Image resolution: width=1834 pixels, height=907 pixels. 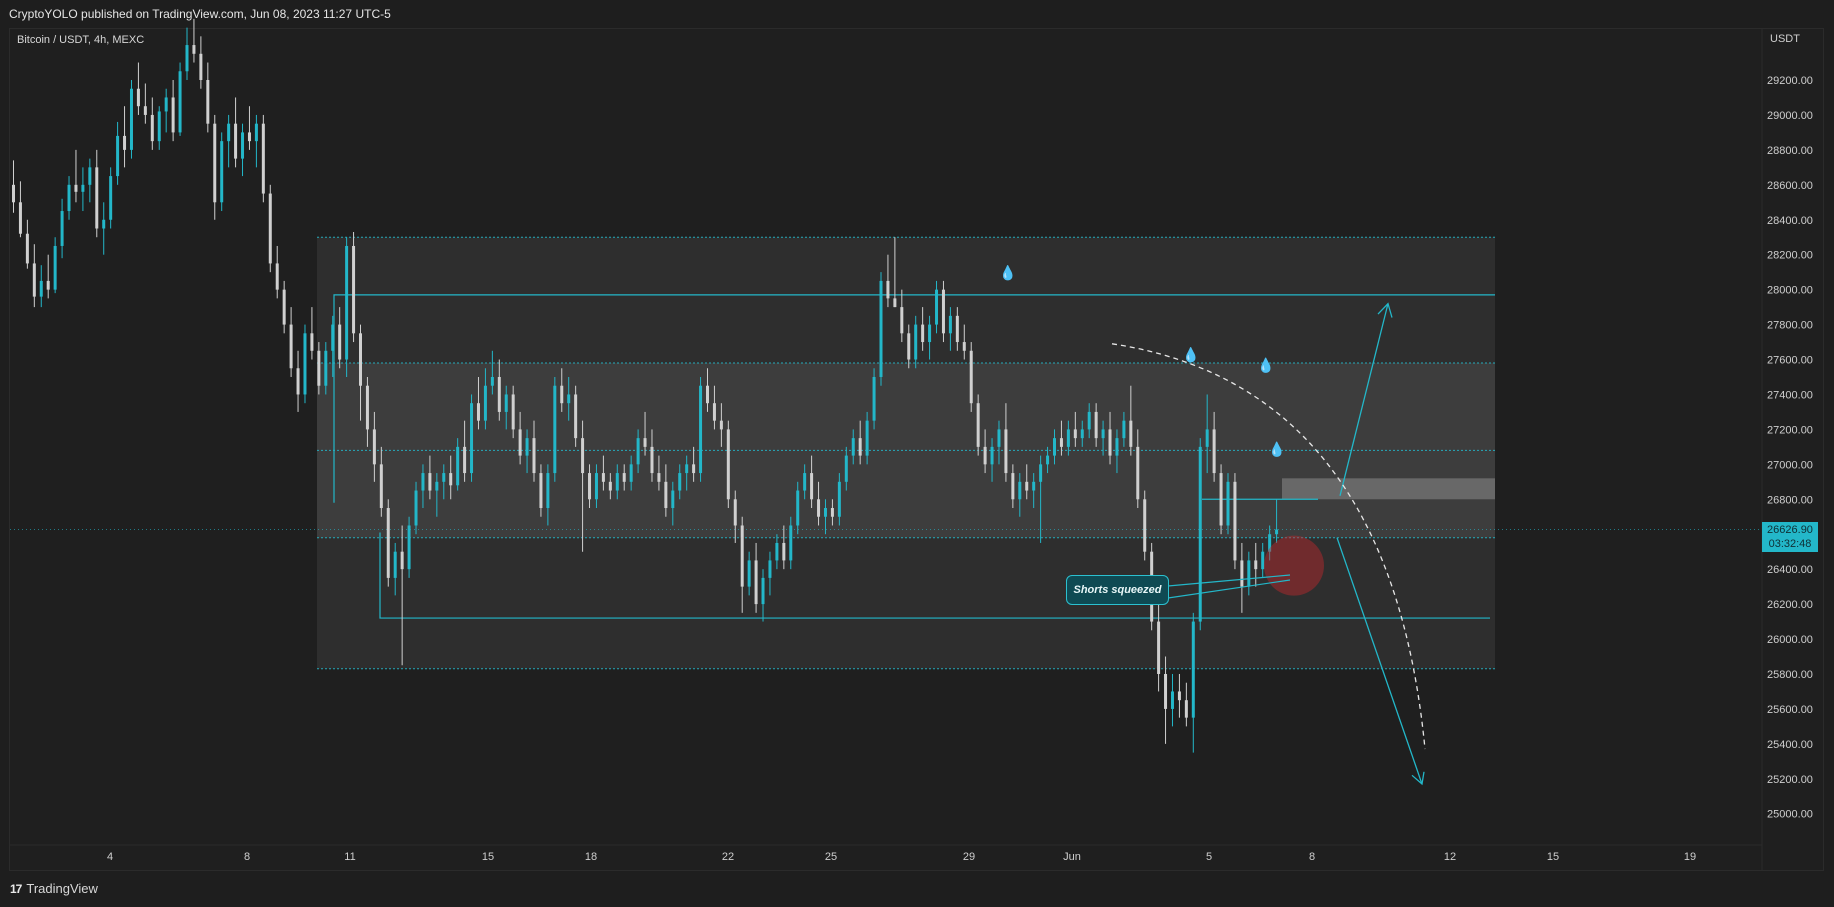 I want to click on rejection-curve, so click(x=1268, y=546).